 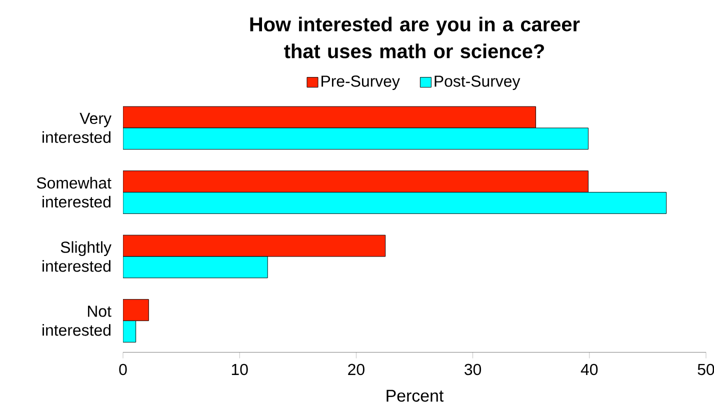 I want to click on x-axis-title: Percent, so click(x=415, y=396).